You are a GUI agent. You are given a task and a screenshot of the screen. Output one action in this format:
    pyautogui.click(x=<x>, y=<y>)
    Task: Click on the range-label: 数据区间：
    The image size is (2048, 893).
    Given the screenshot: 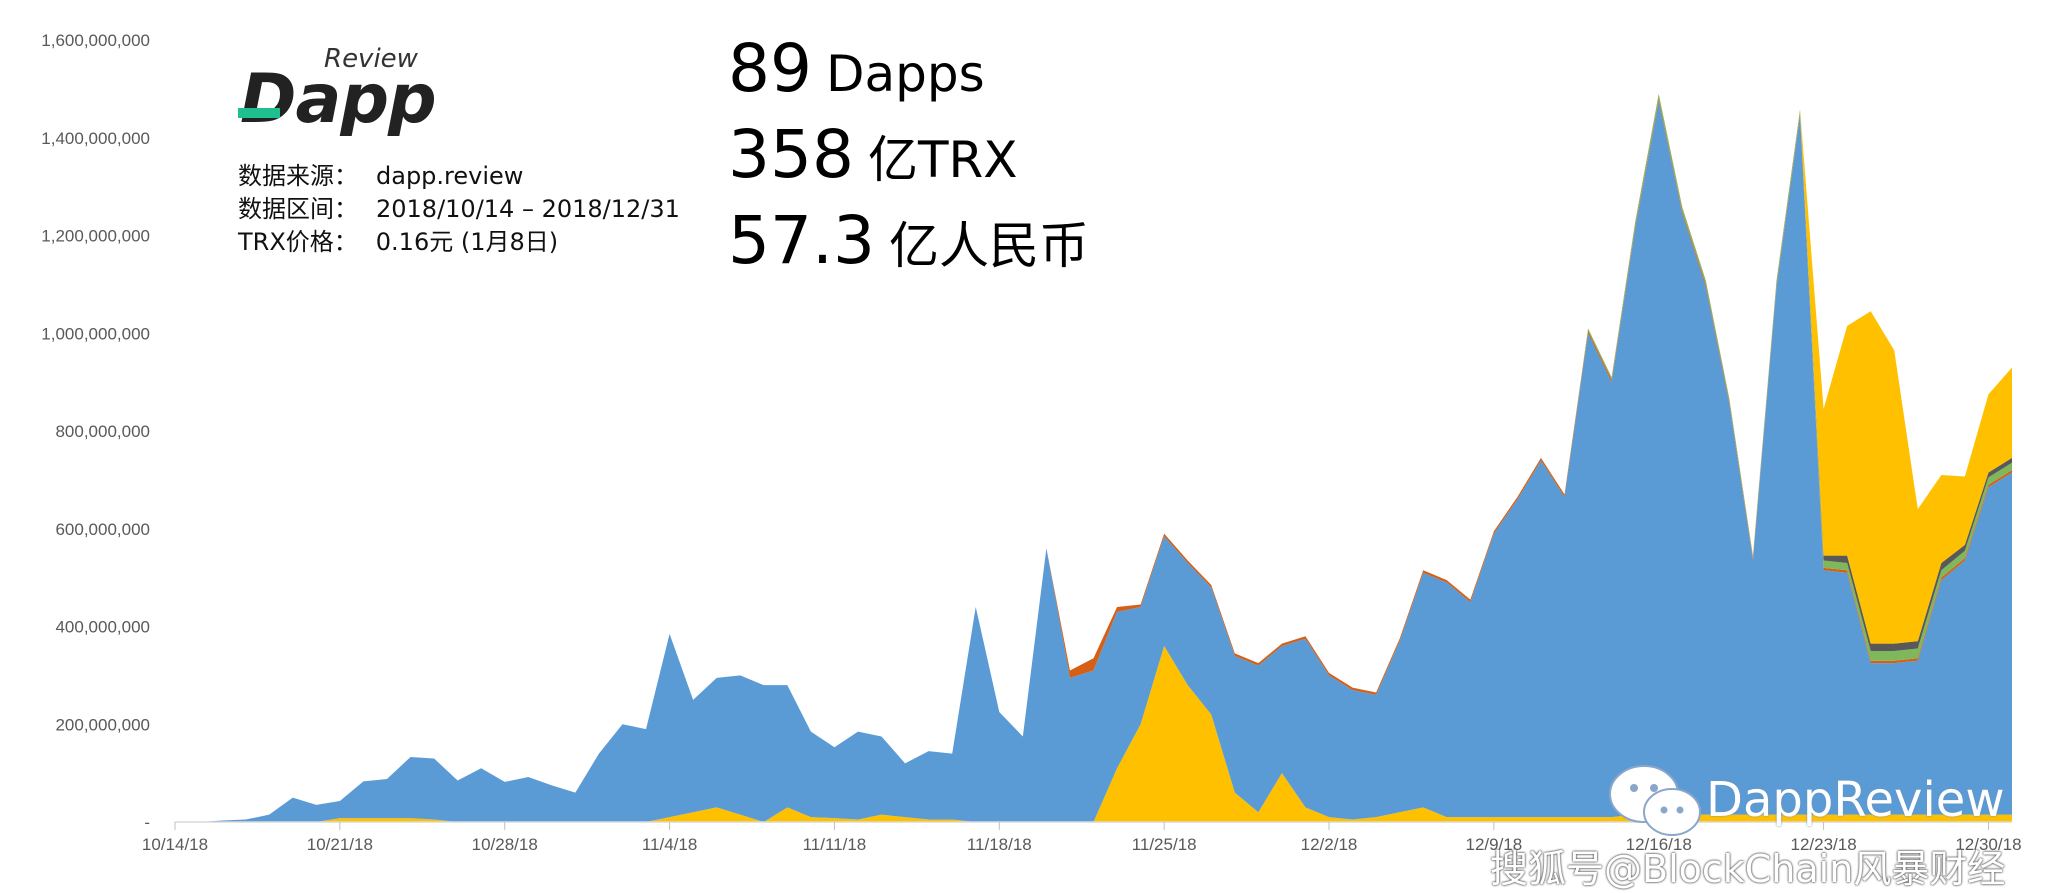 What is the action you would take?
    pyautogui.click(x=298, y=209)
    